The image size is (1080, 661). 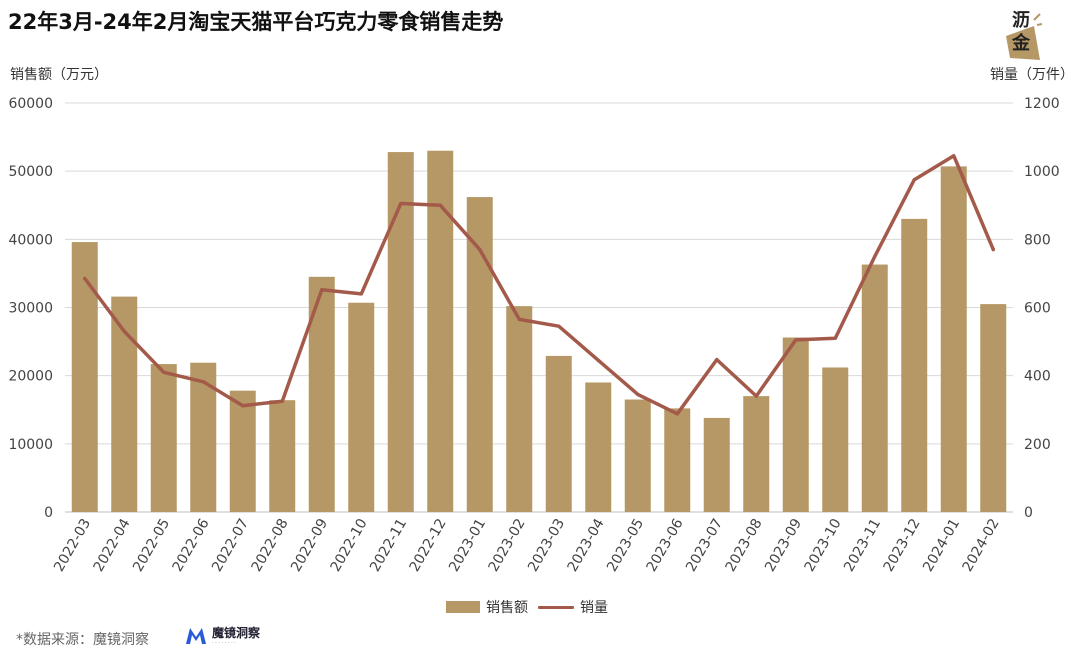 What do you see at coordinates (388, 545) in the screenshot?
I see `x-tick-label: 2022-11` at bounding box center [388, 545].